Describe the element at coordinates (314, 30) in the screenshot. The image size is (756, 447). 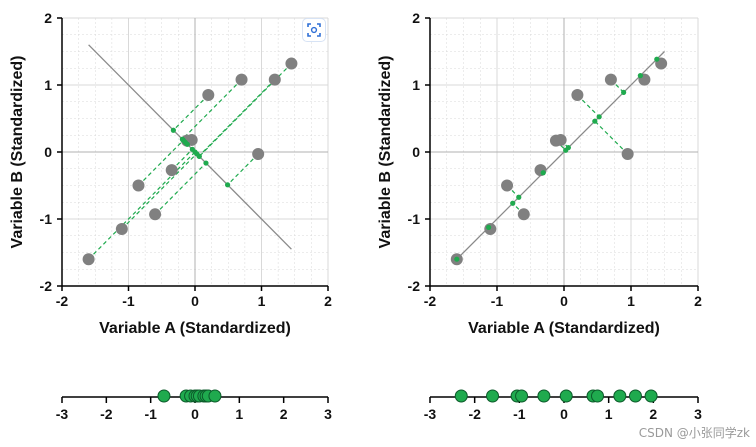
I see `scan-focus-icon` at that location.